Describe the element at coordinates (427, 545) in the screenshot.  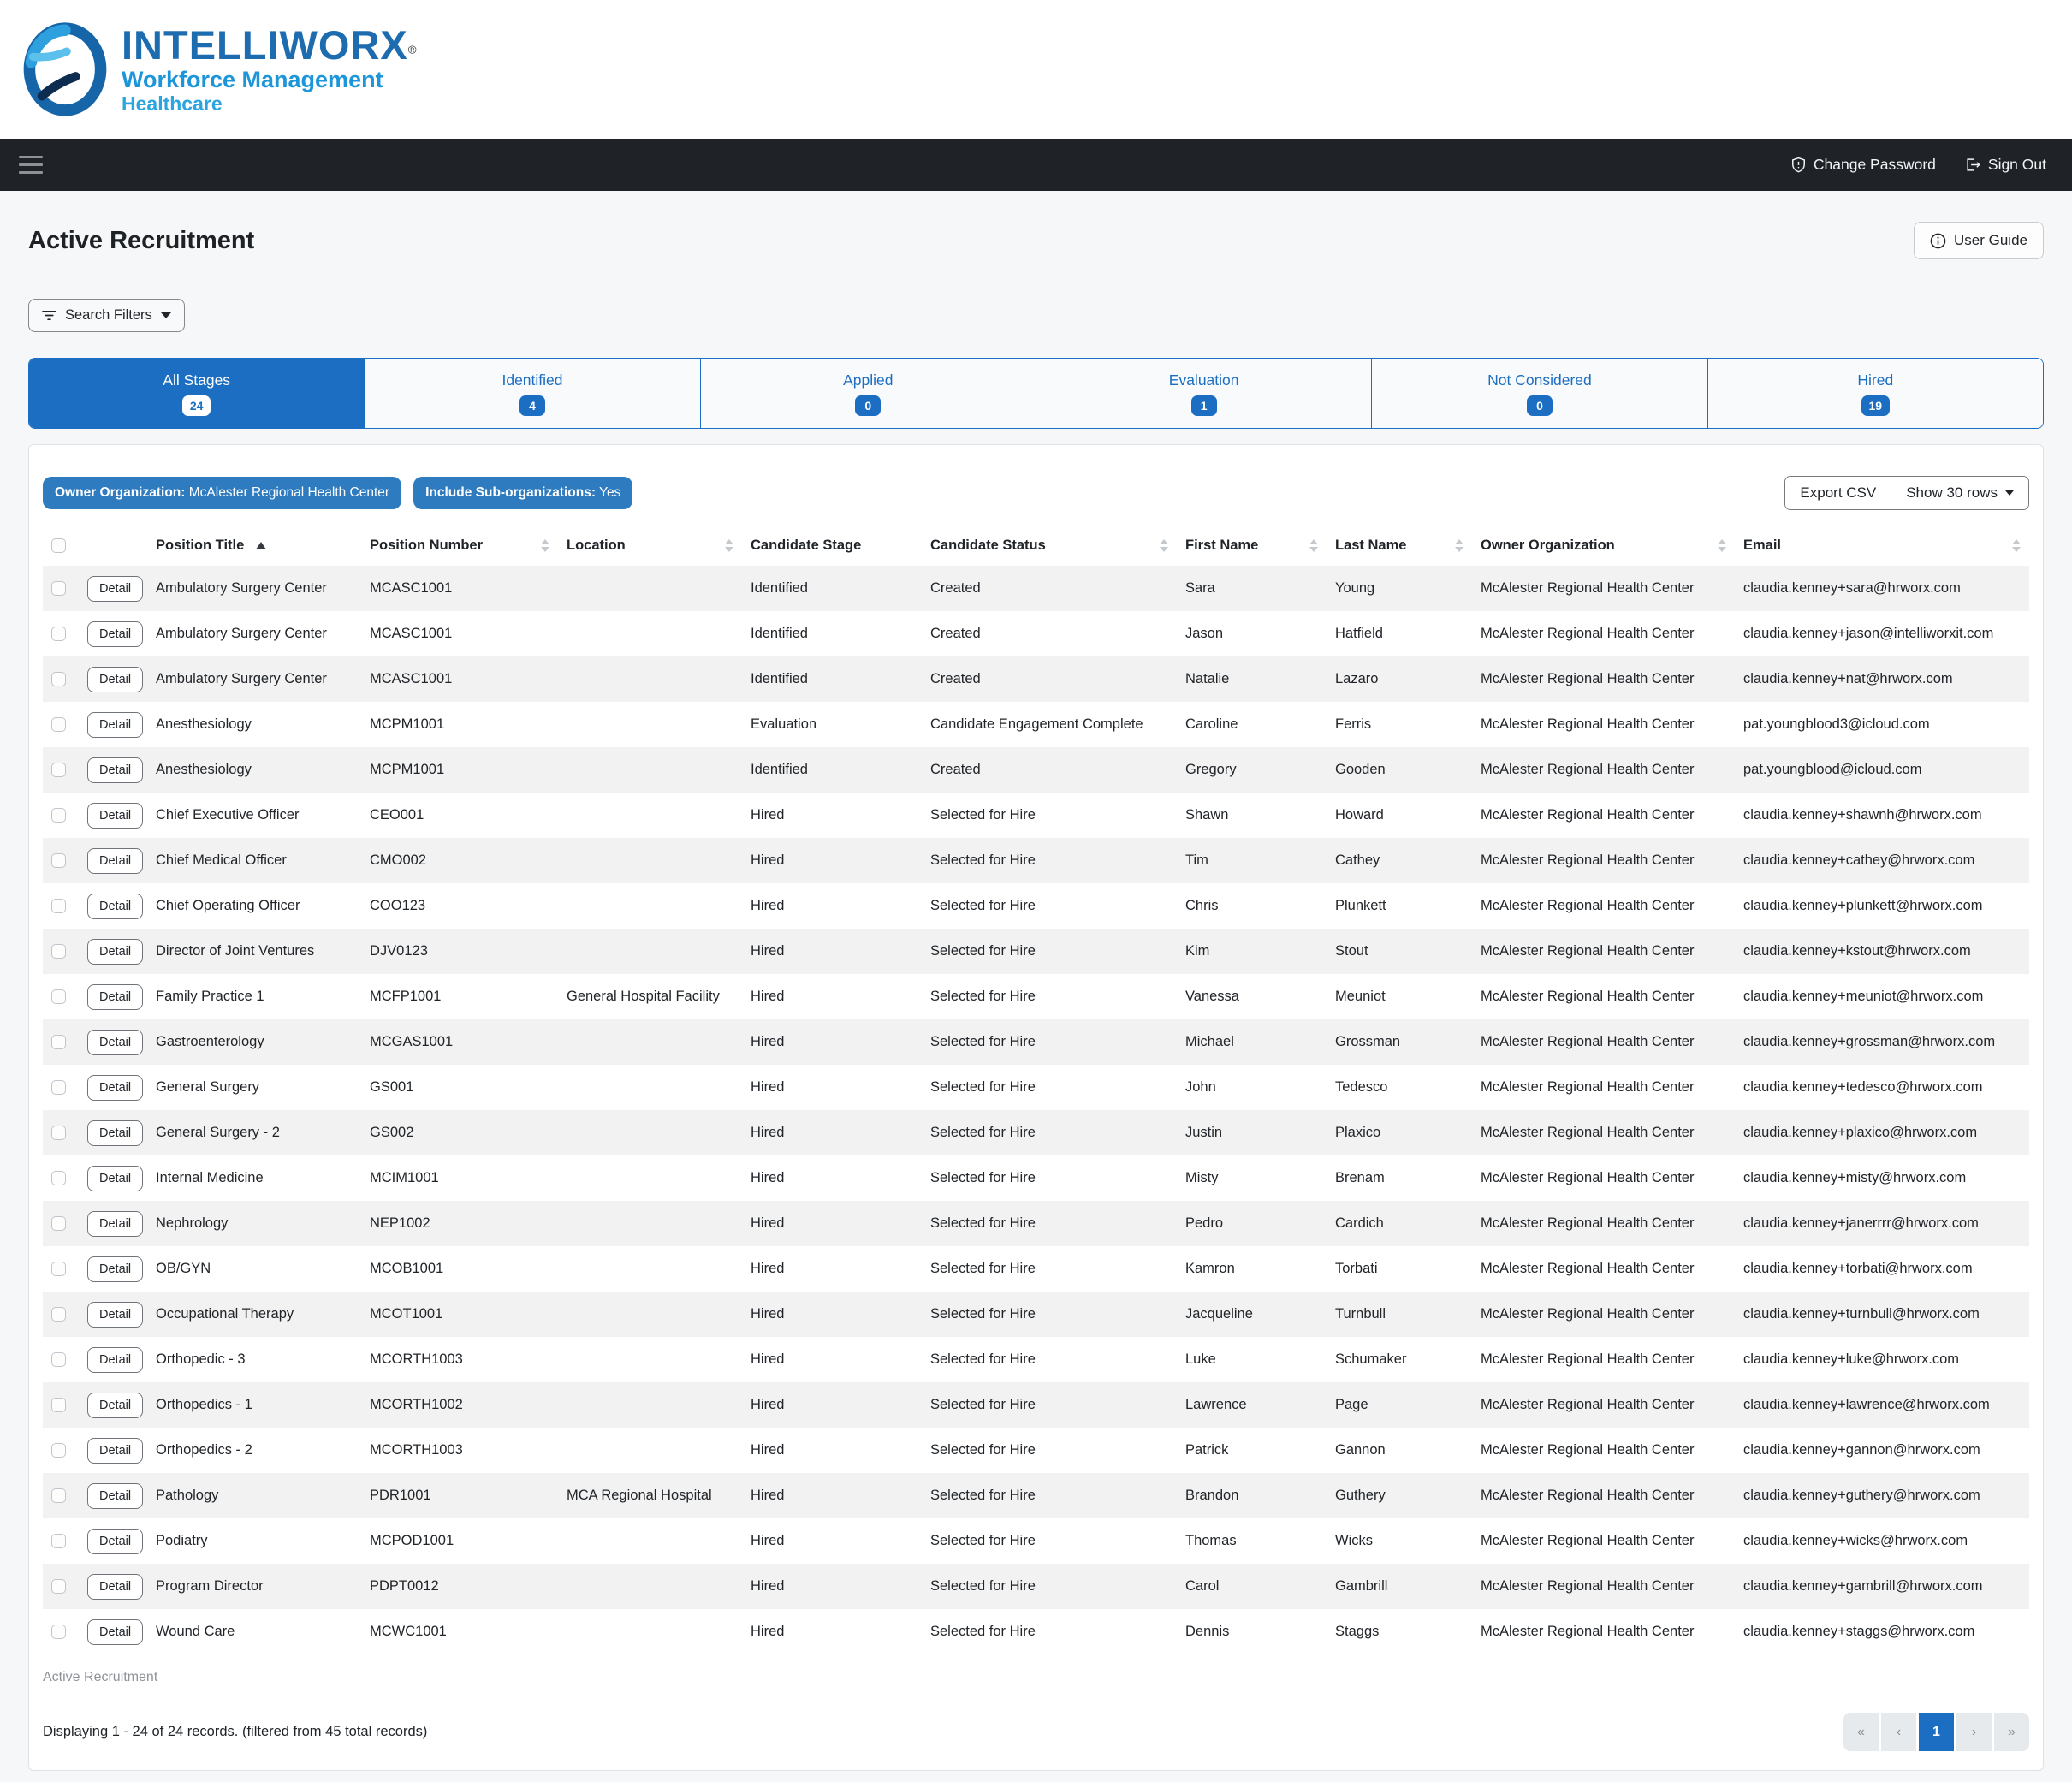
I see `column-header-position-number: Position Number` at that location.